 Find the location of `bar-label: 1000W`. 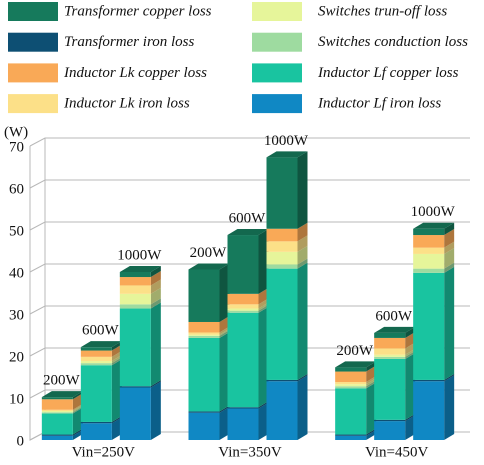

bar-label: 1000W is located at coordinates (433, 212).